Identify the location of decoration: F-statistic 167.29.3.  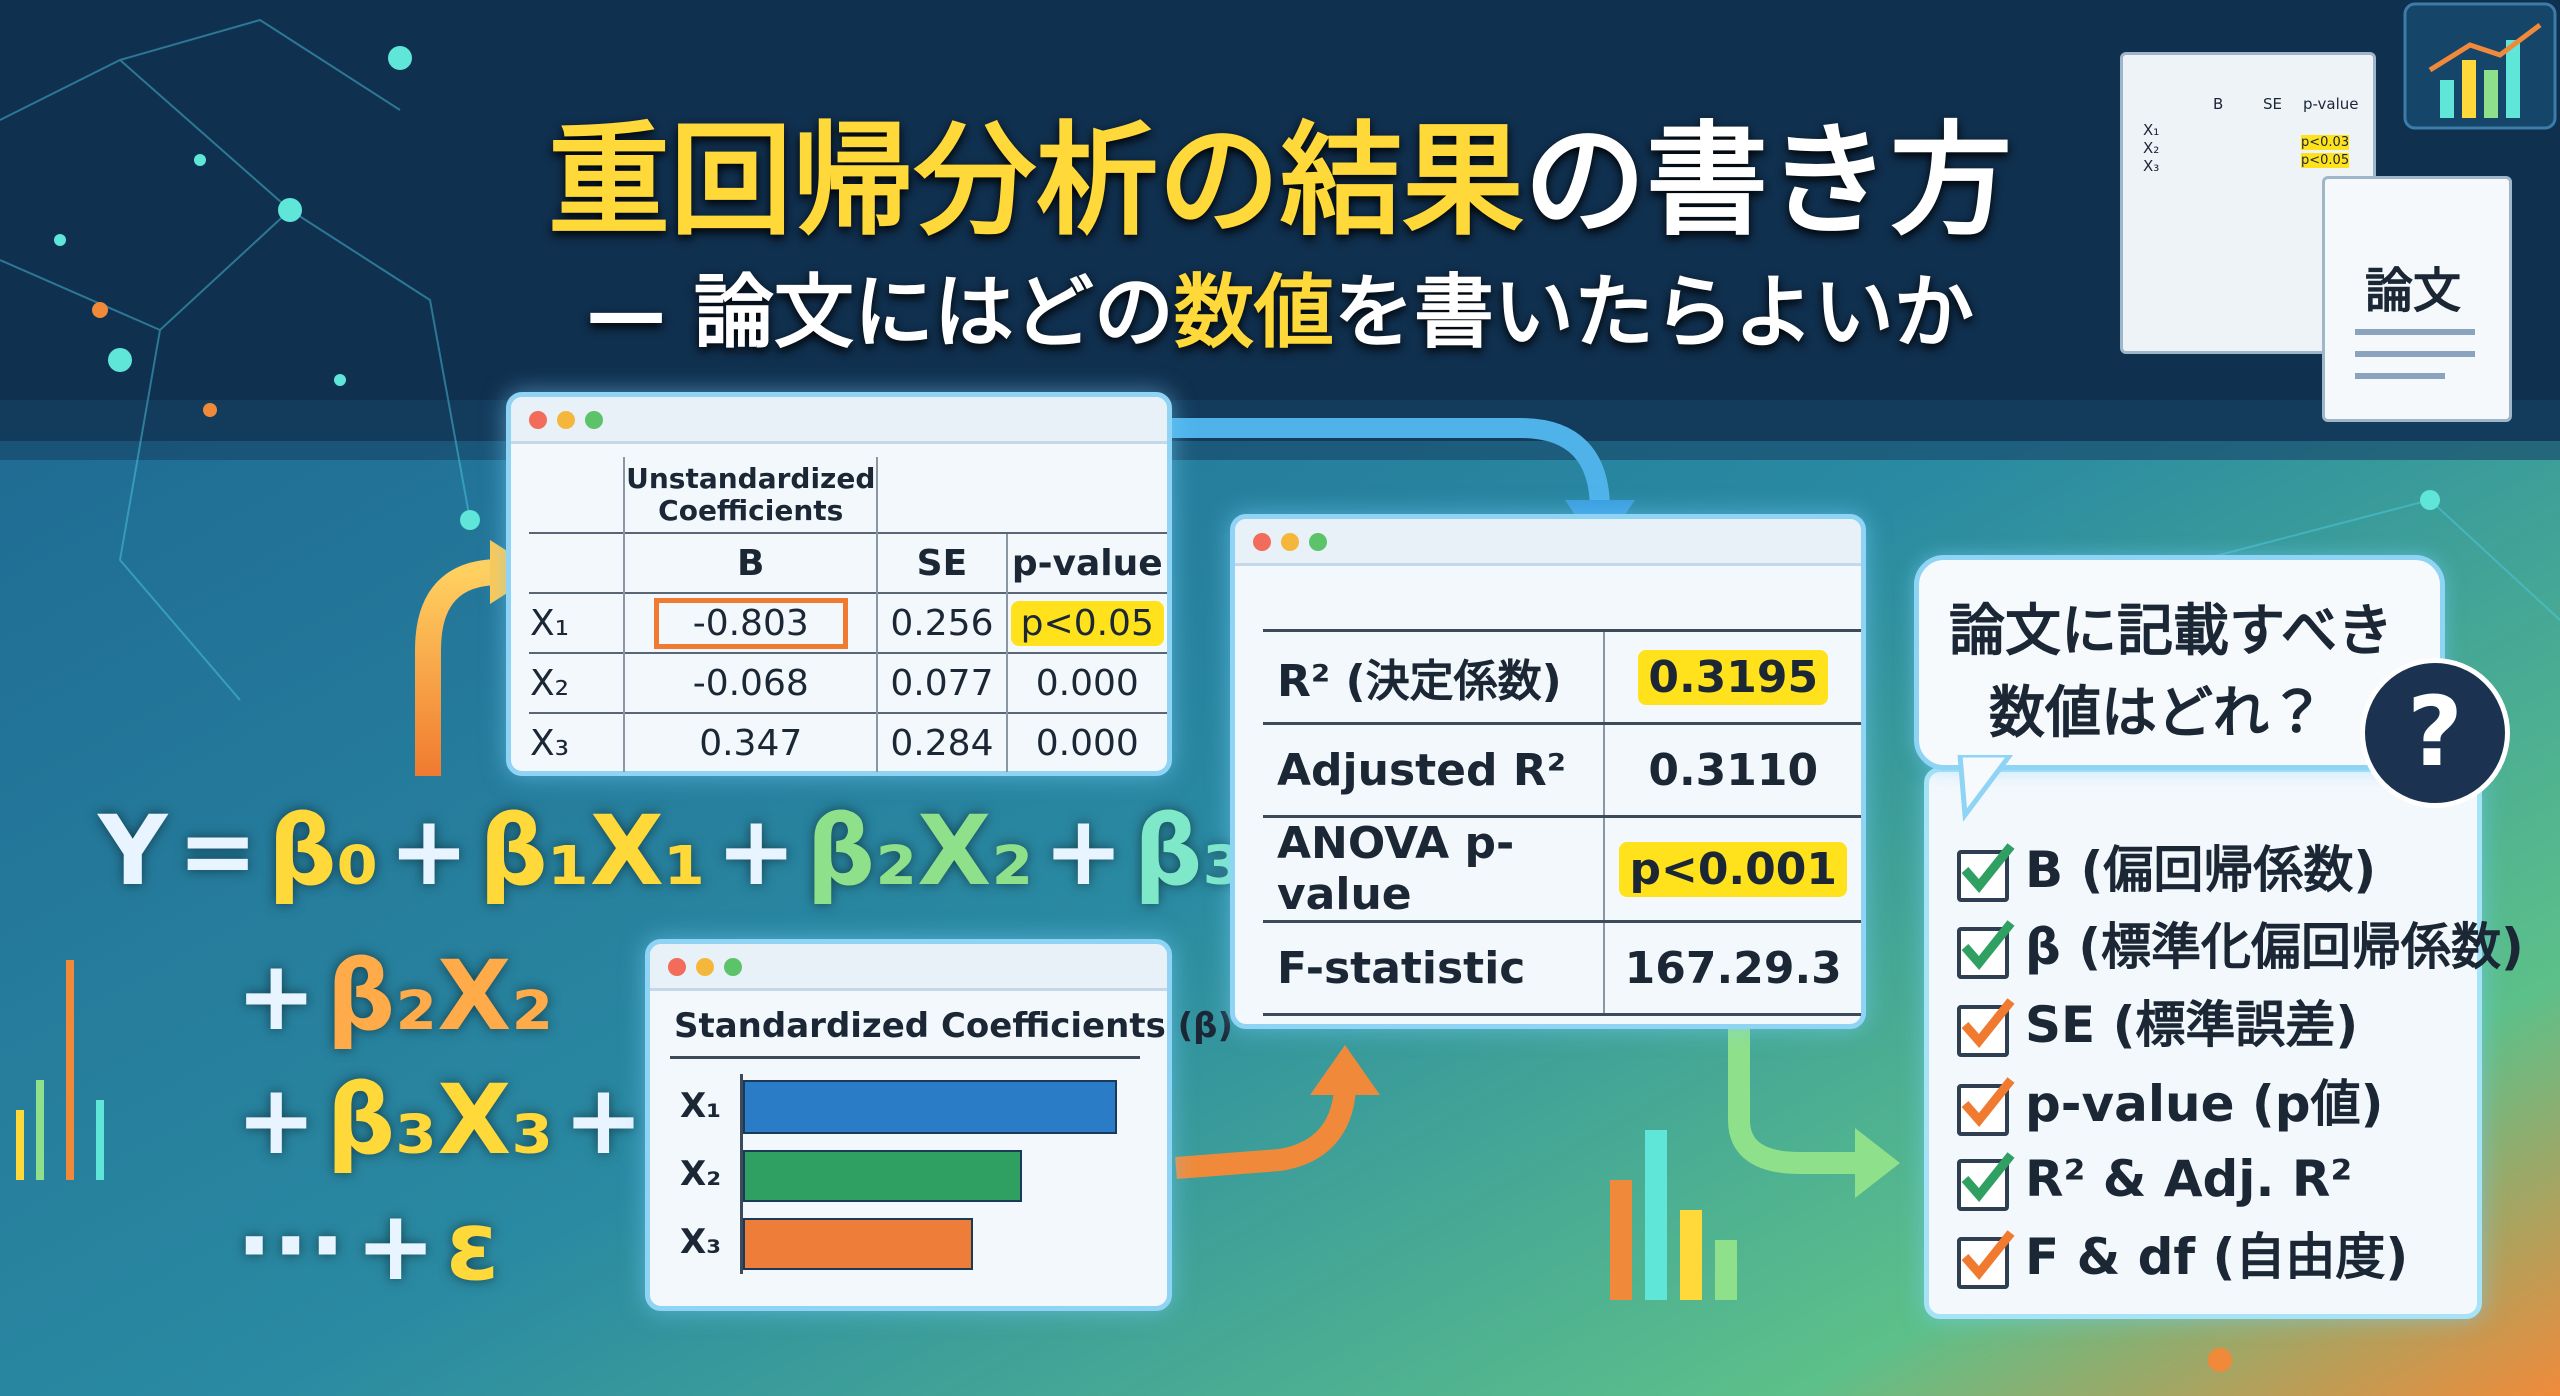
(1562, 968).